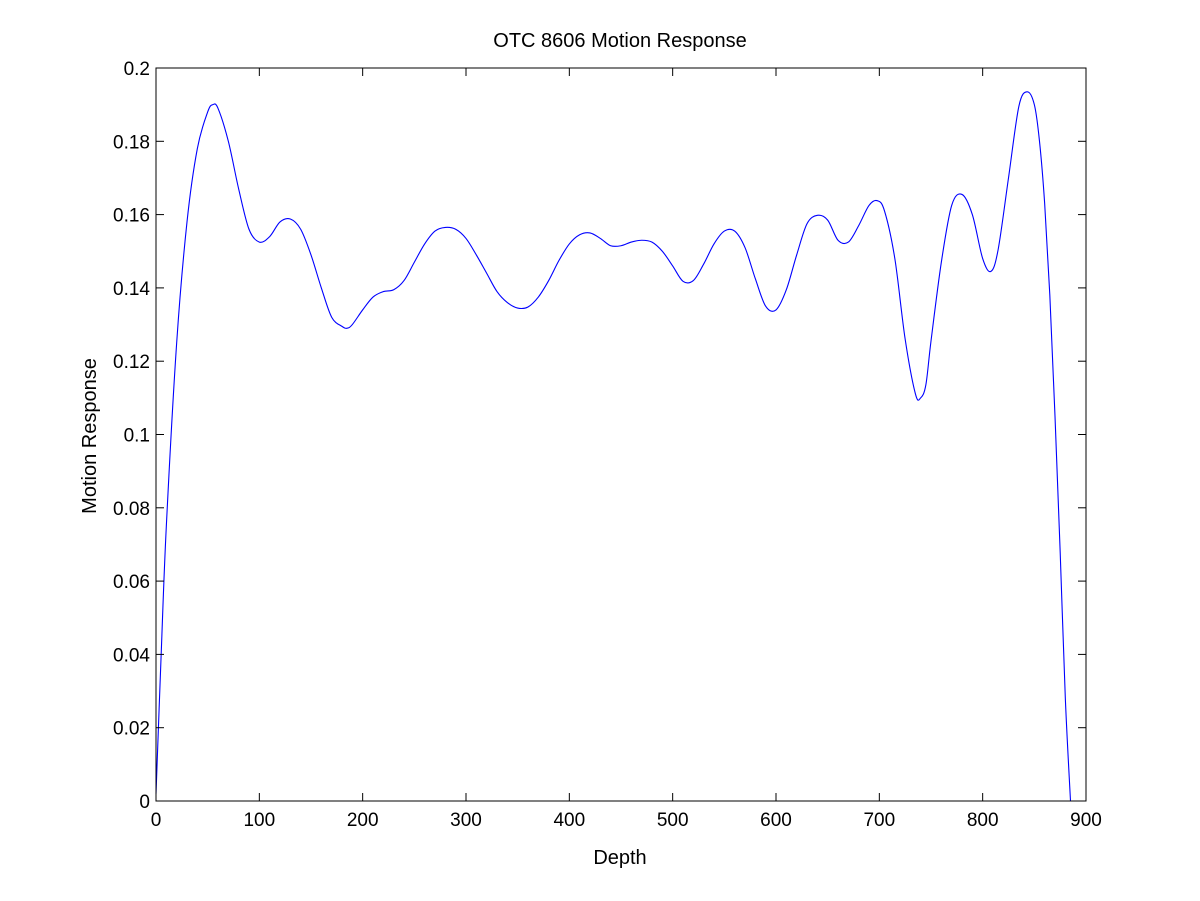 Image resolution: width=1200 pixels, height=901 pixels. Describe the element at coordinates (90, 436) in the screenshot. I see `y-axis-label: Motion Response` at that location.